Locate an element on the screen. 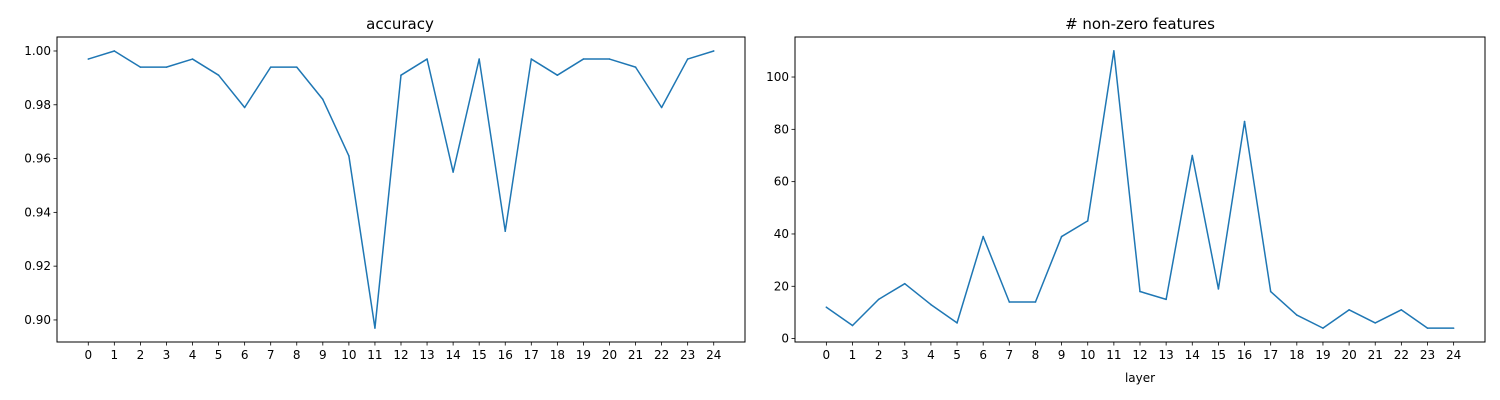 This screenshot has width=1500, height=400. x-tick-label: 7 is located at coordinates (271, 355).